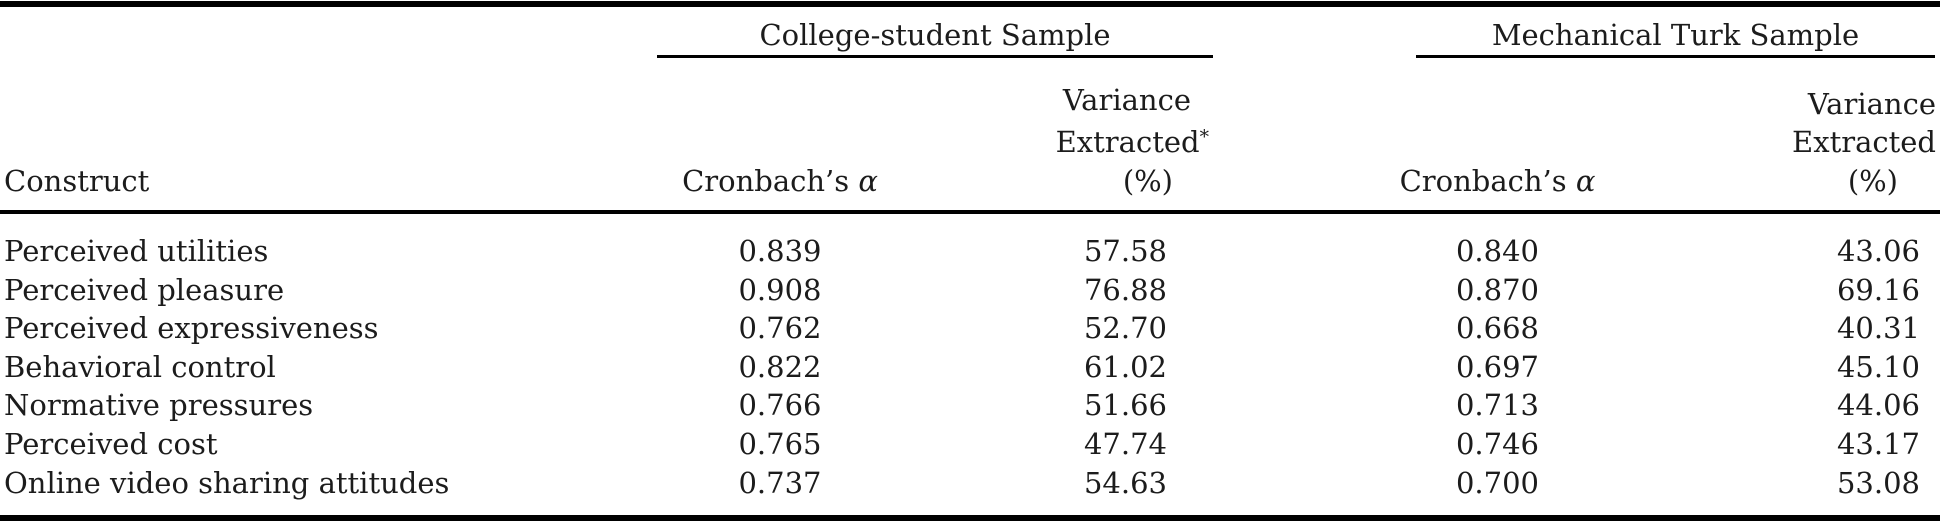  I want to click on table-row: Perceived cost 0.765 47.74 0.746 43.17, so click(970, 444).